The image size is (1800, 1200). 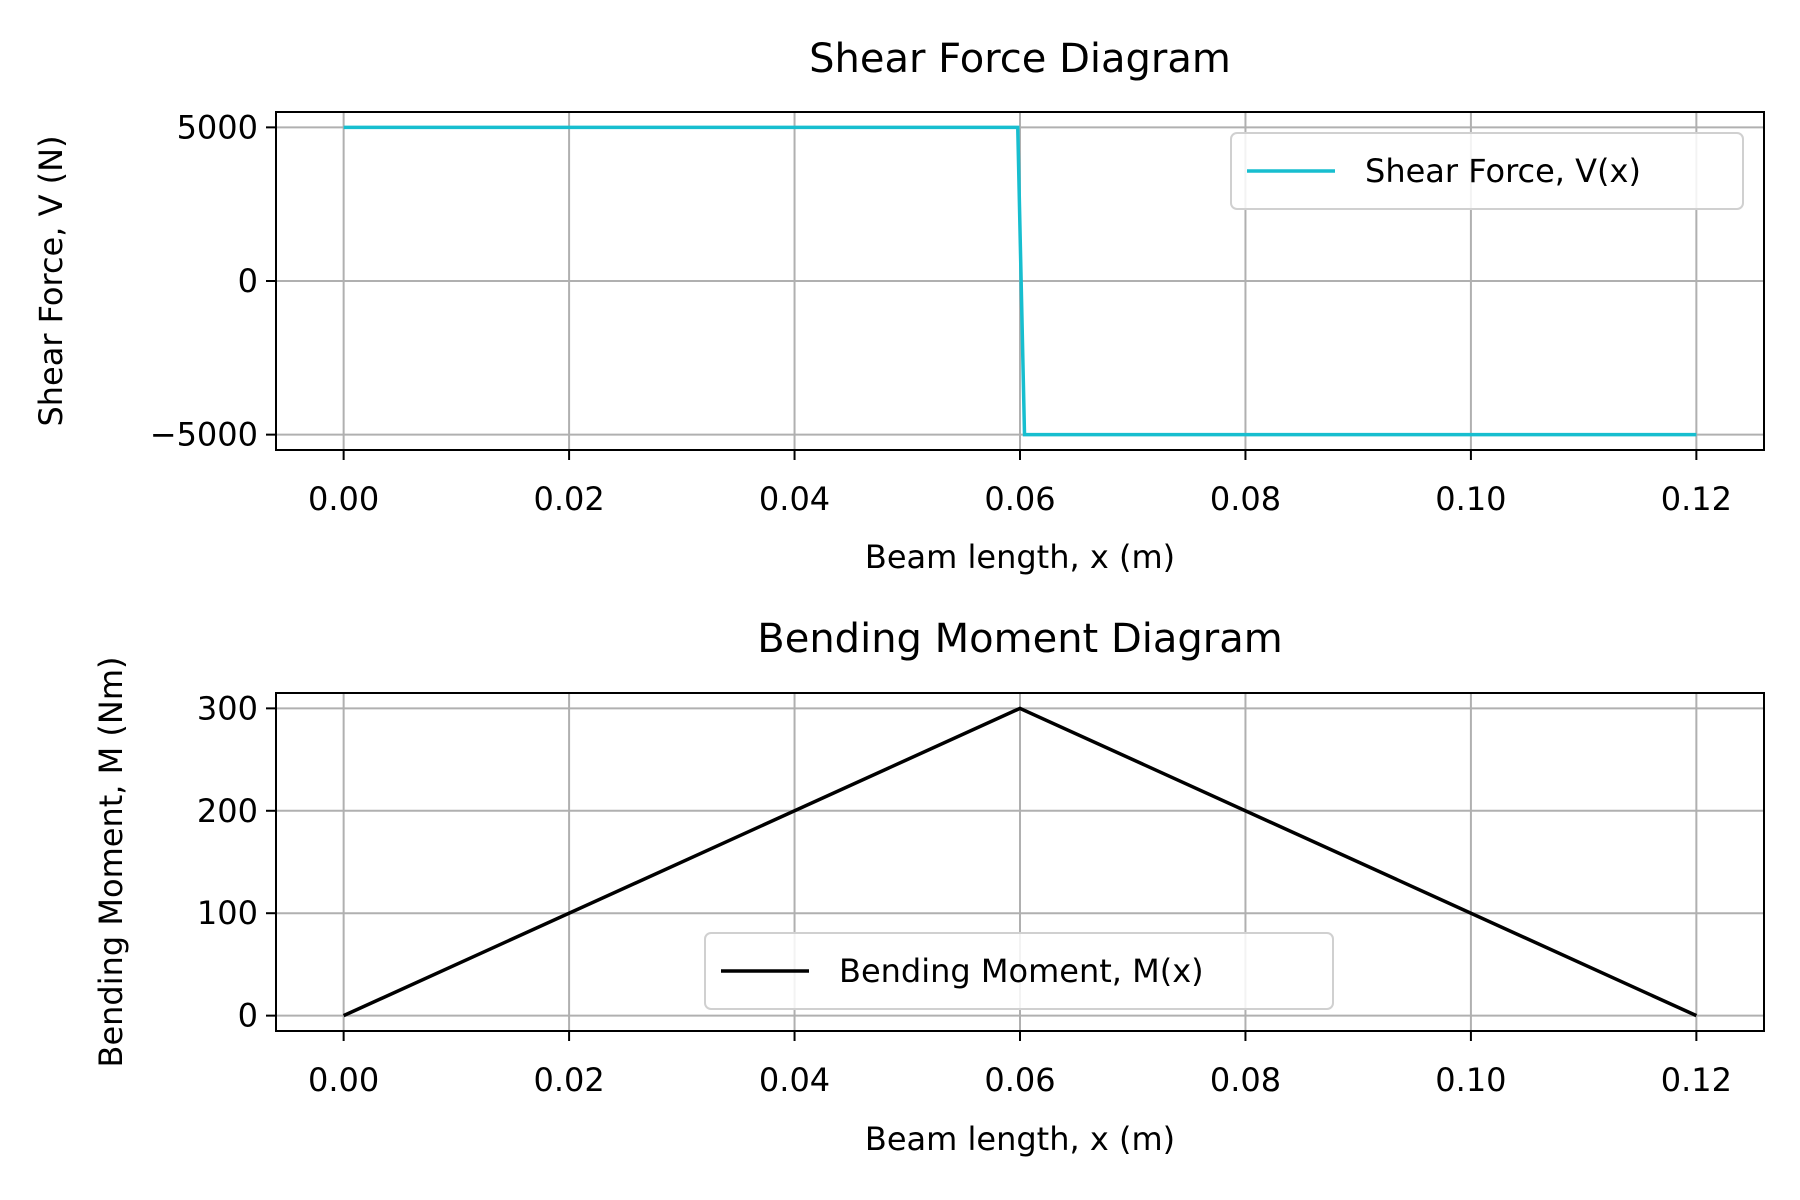 I want to click on chart-title: Shear Force Diagram, so click(x=1020, y=59).